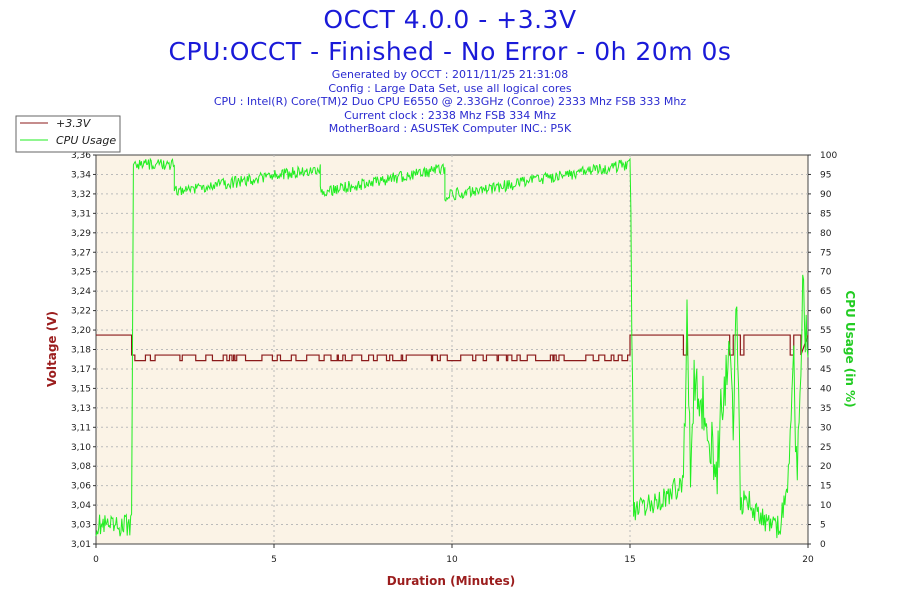 This screenshot has height=600, width=900. What do you see at coordinates (81, 292) in the screenshot?
I see `y-tick-label: 3,24` at bounding box center [81, 292].